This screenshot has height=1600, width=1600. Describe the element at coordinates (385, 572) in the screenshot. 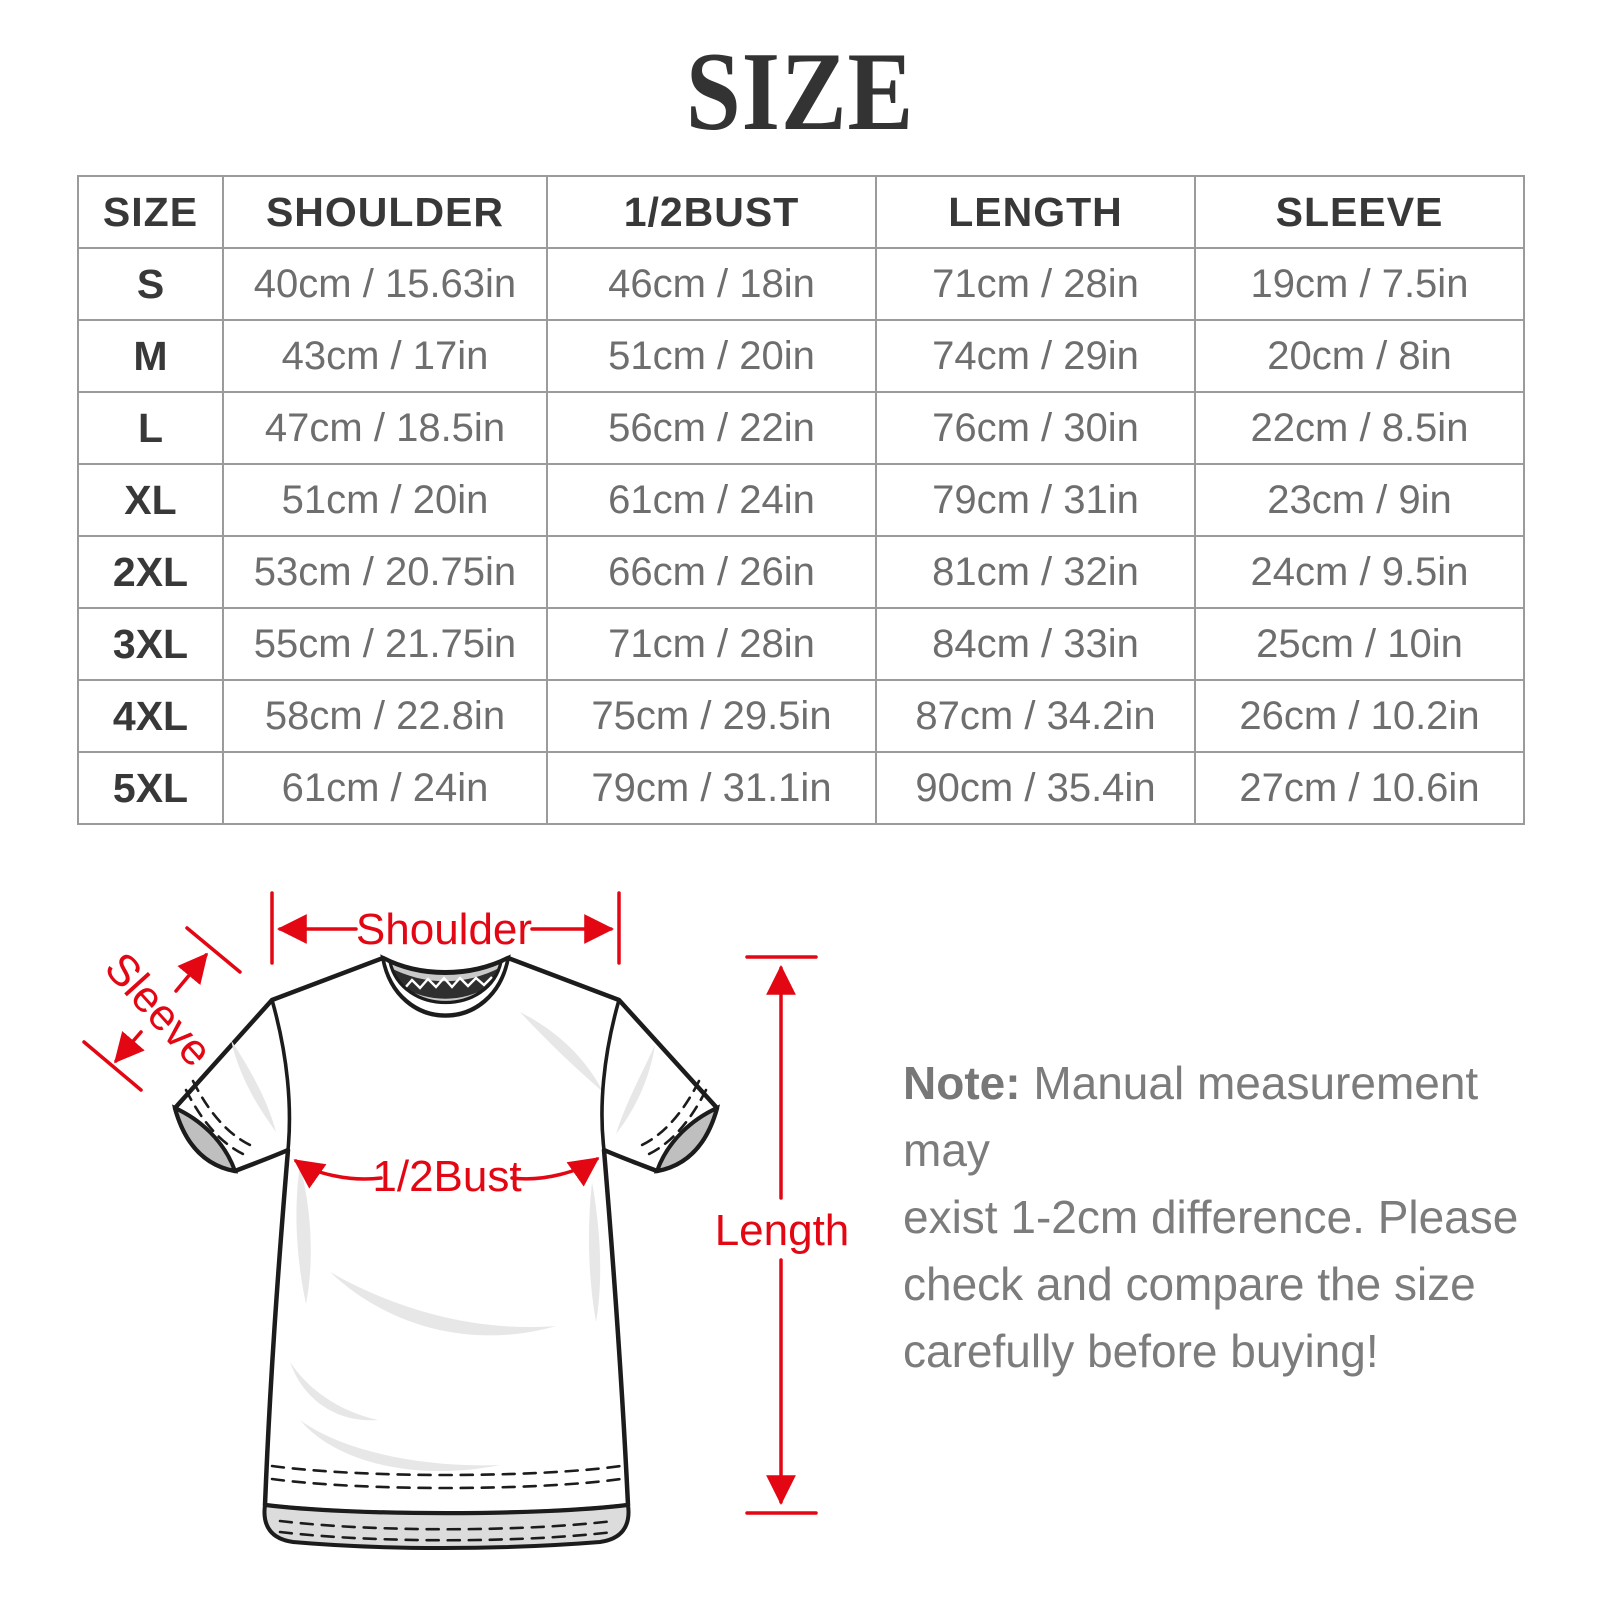

I see `shoulder-cell: 53cm / 20.75in` at that location.